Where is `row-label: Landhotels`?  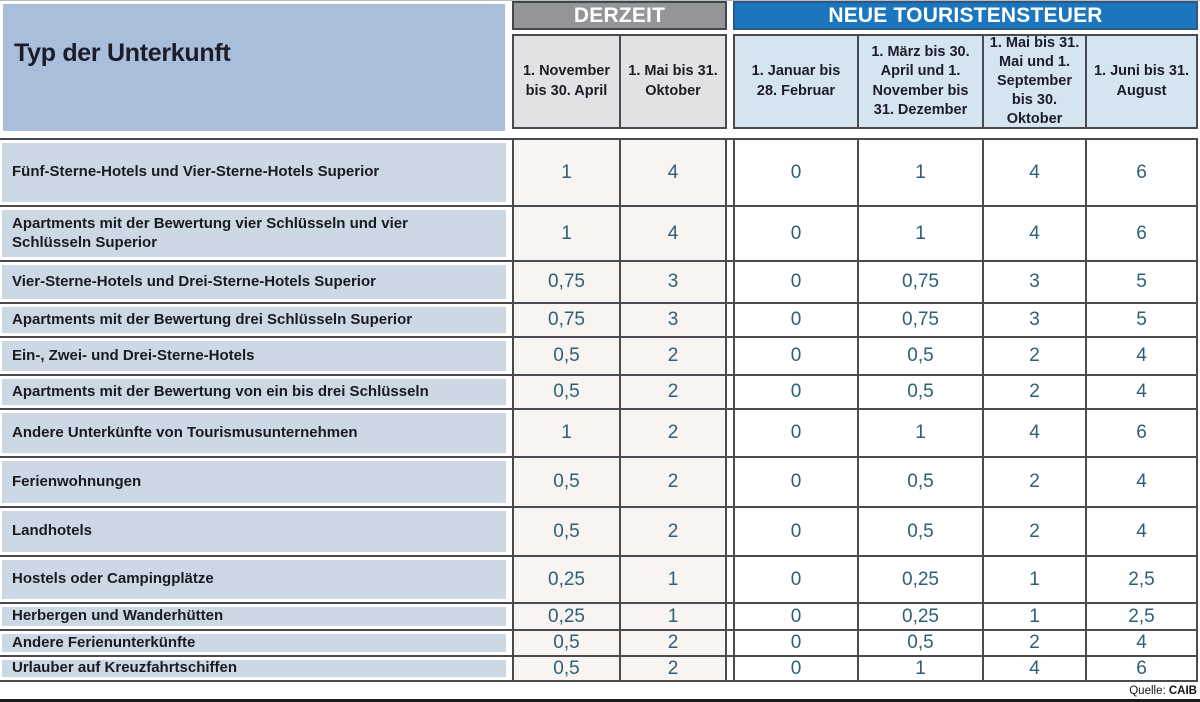 row-label: Landhotels is located at coordinates (256, 531).